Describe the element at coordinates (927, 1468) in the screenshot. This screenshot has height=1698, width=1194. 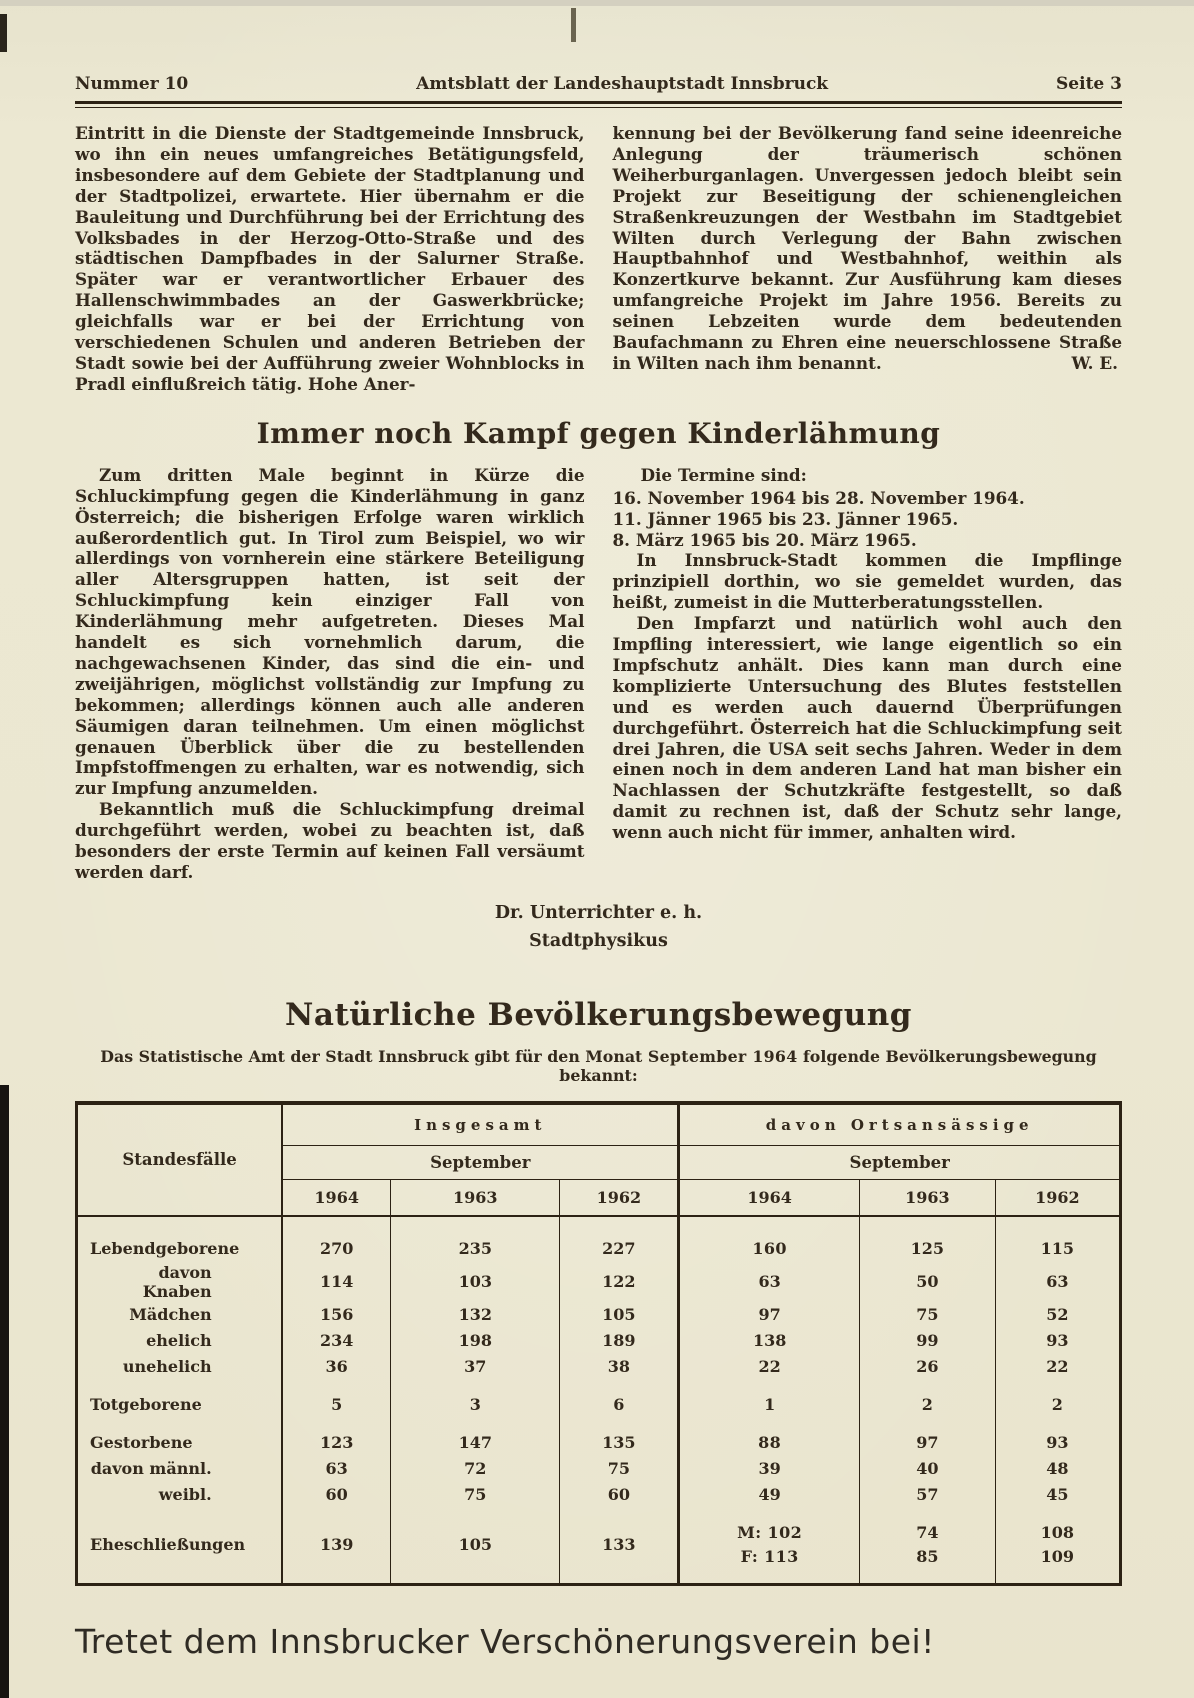
I see `table-cell: 40` at that location.